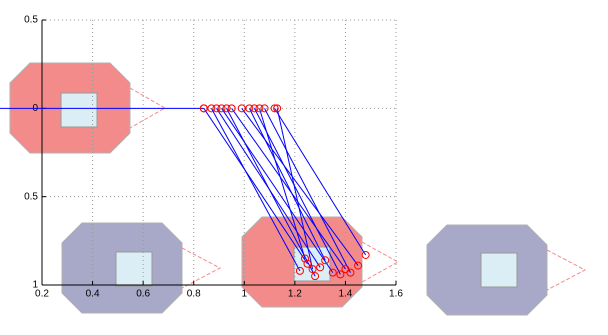 The width and height of the screenshot is (608, 335). What do you see at coordinates (295, 294) in the screenshot?
I see `x-tick-label: 1.2` at bounding box center [295, 294].